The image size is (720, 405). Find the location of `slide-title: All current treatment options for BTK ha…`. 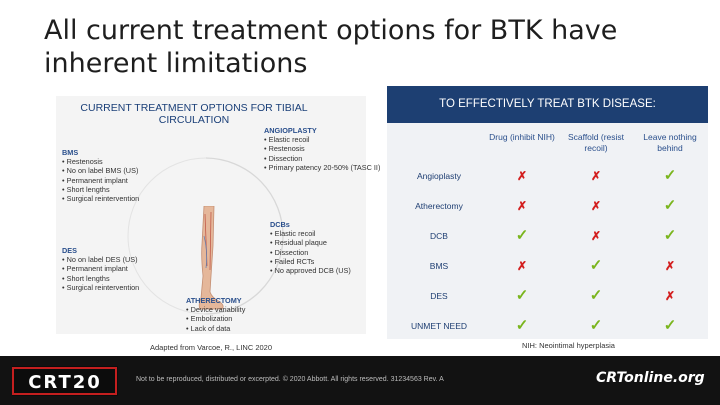

slide-title: All current treatment options for BTK ha… is located at coordinates (331, 47).